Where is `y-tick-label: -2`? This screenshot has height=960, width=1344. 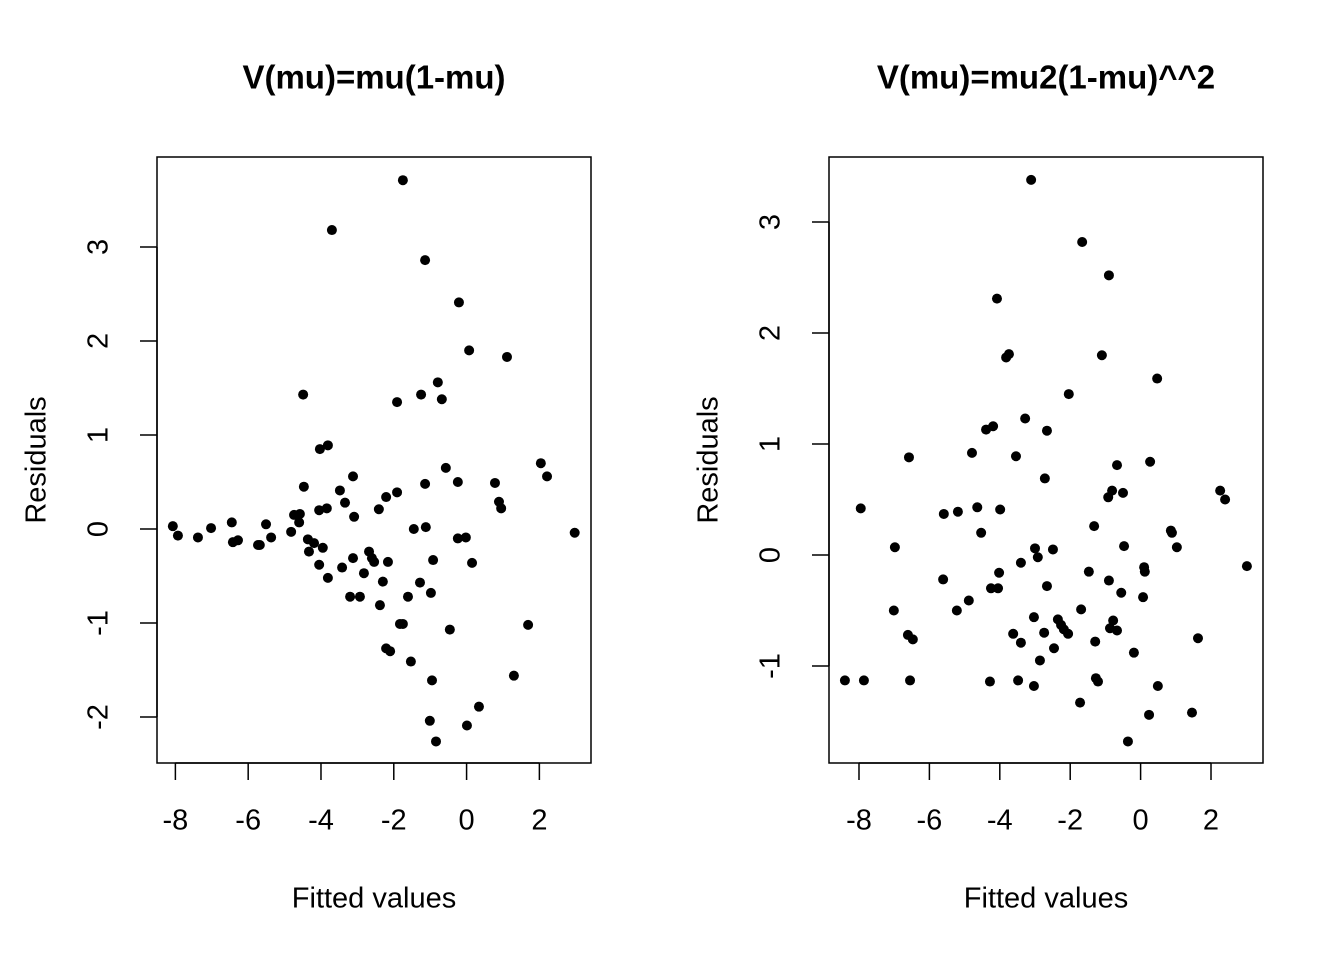
y-tick-label: -2 is located at coordinates (99, 717).